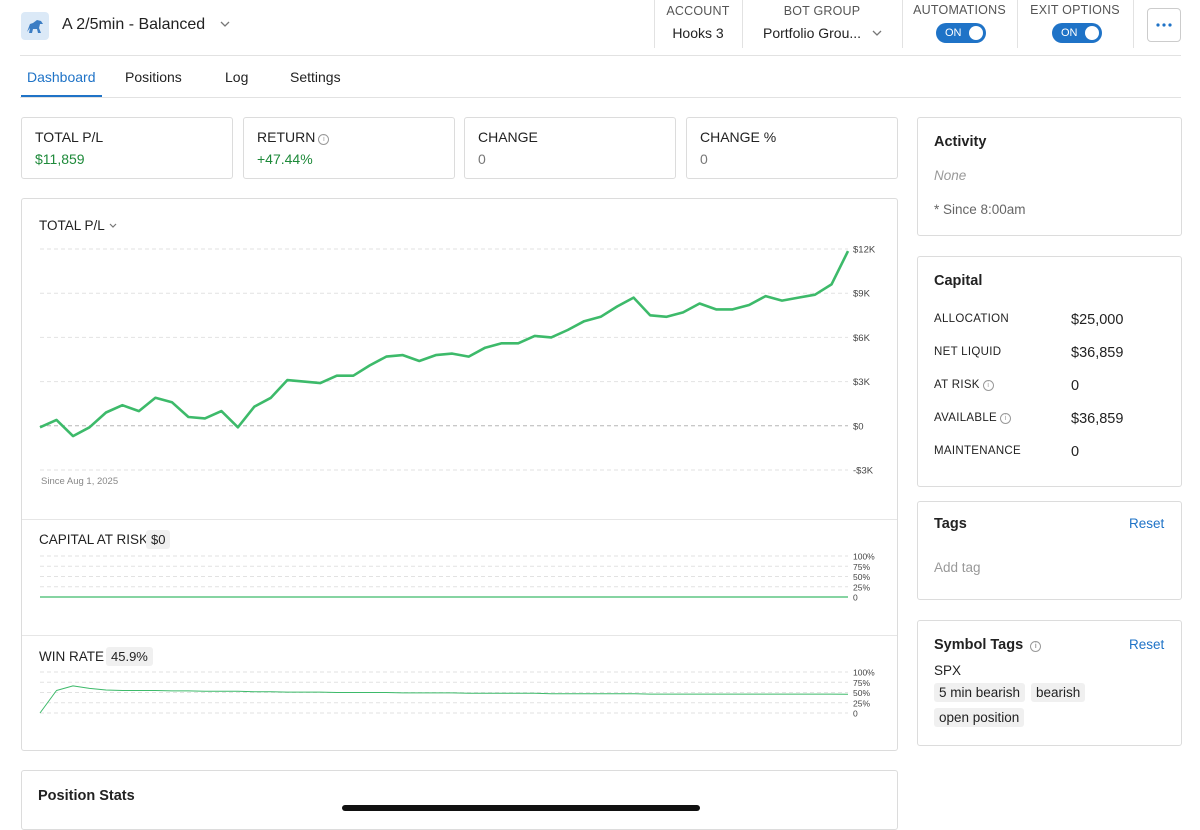 This screenshot has height=830, width=1200. I want to click on pl-chart-note: Since Aug 1, 2025, so click(80, 481).